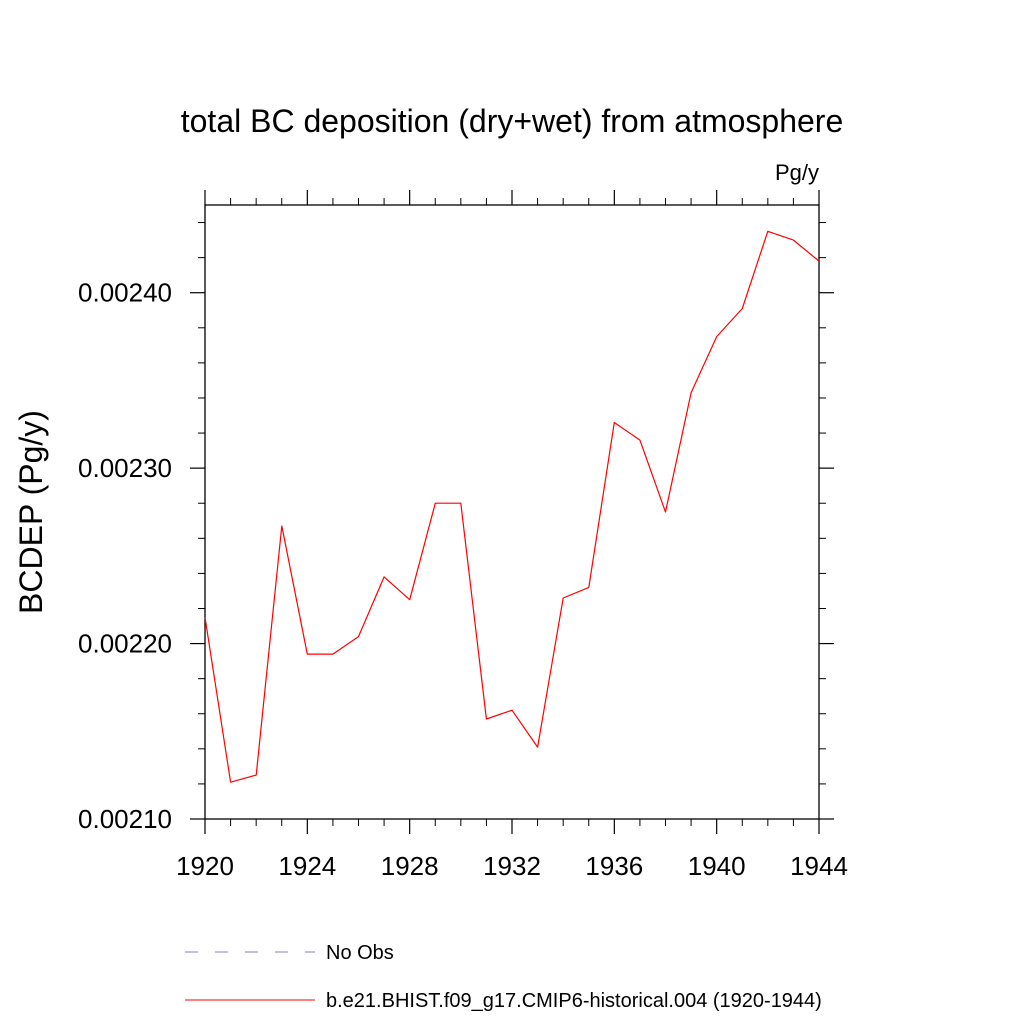 The height and width of the screenshot is (1024, 1024). Describe the element at coordinates (125, 293) in the screenshot. I see `y-tick-label: 0.00240` at that location.